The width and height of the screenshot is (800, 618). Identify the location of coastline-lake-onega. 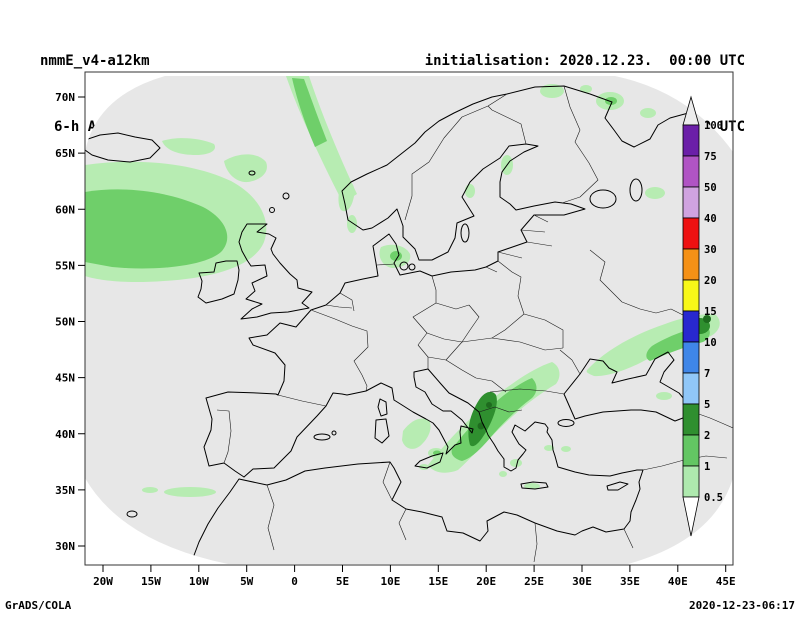
(636, 190).